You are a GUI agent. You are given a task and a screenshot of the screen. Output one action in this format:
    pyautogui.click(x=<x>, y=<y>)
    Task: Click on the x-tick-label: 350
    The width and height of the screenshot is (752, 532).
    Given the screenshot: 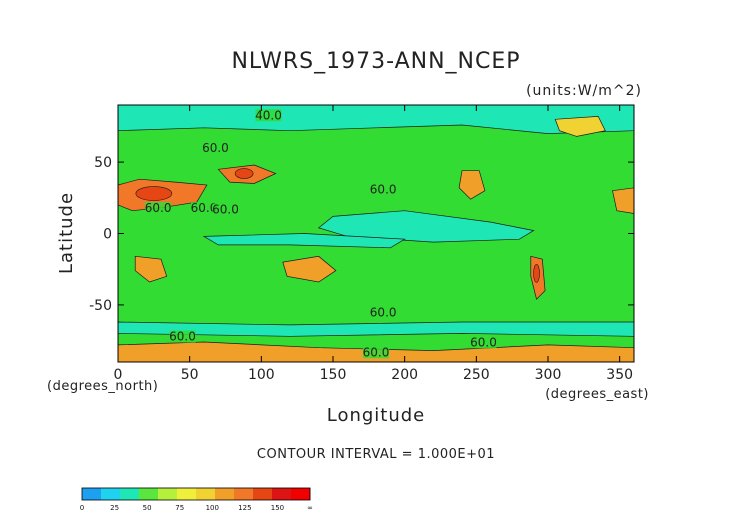 What is the action you would take?
    pyautogui.click(x=619, y=375)
    